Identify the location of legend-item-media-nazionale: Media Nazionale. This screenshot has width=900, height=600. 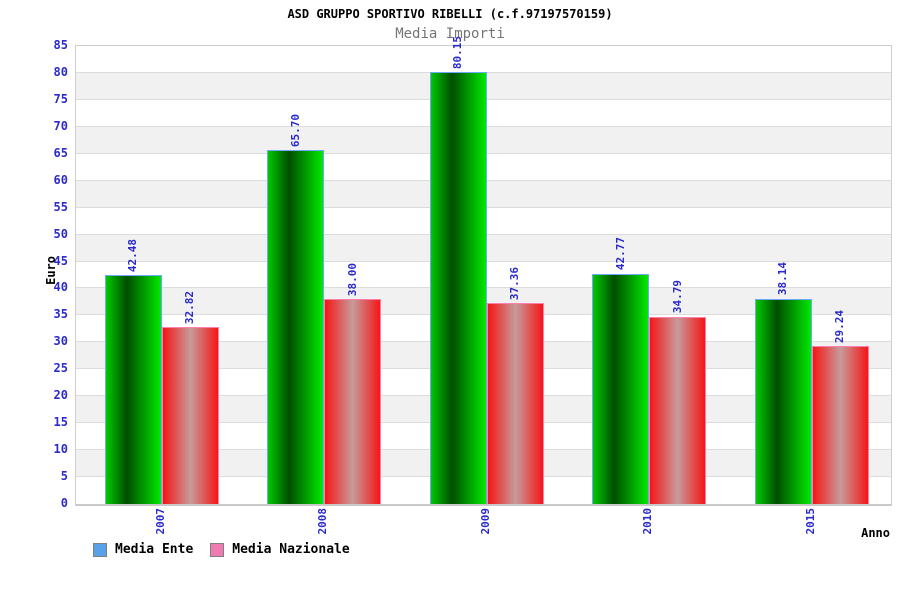
(280, 549).